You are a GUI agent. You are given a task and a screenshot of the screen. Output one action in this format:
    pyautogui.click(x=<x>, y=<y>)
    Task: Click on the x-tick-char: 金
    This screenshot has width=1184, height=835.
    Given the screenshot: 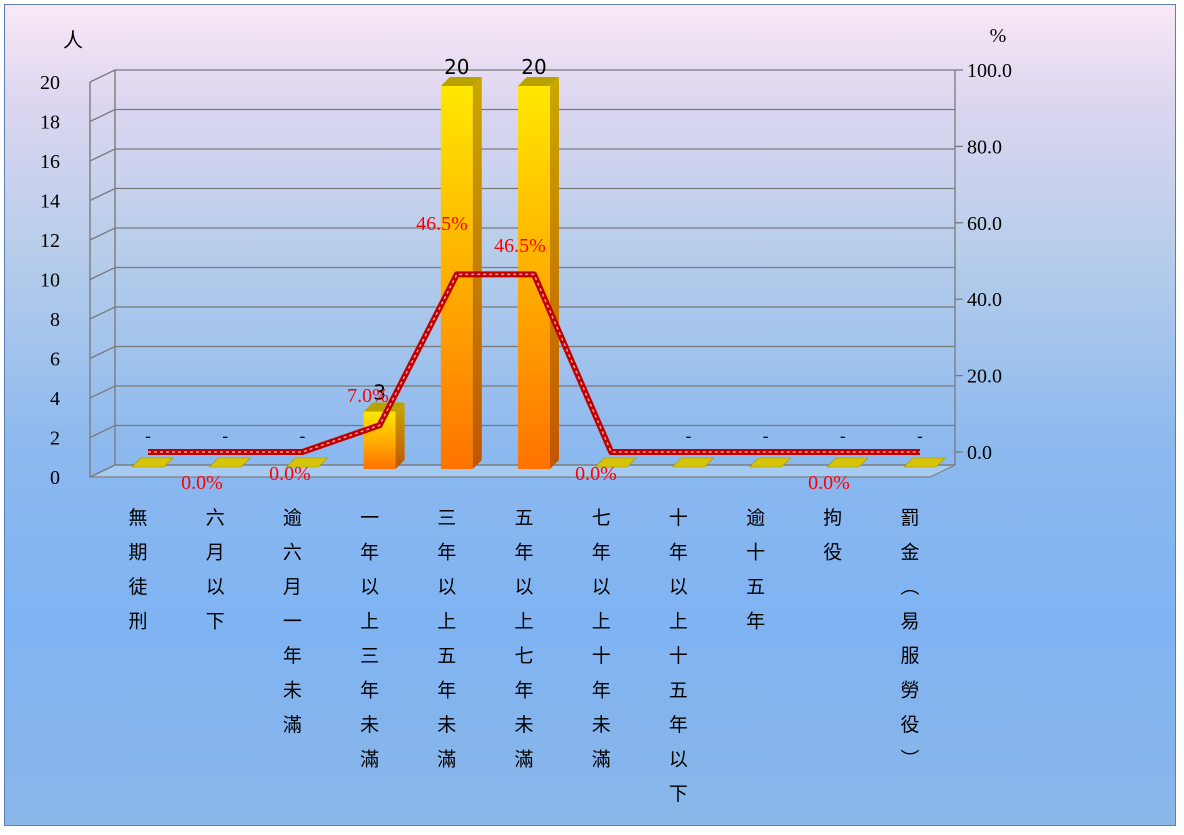 What is the action you would take?
    pyautogui.click(x=909, y=553)
    